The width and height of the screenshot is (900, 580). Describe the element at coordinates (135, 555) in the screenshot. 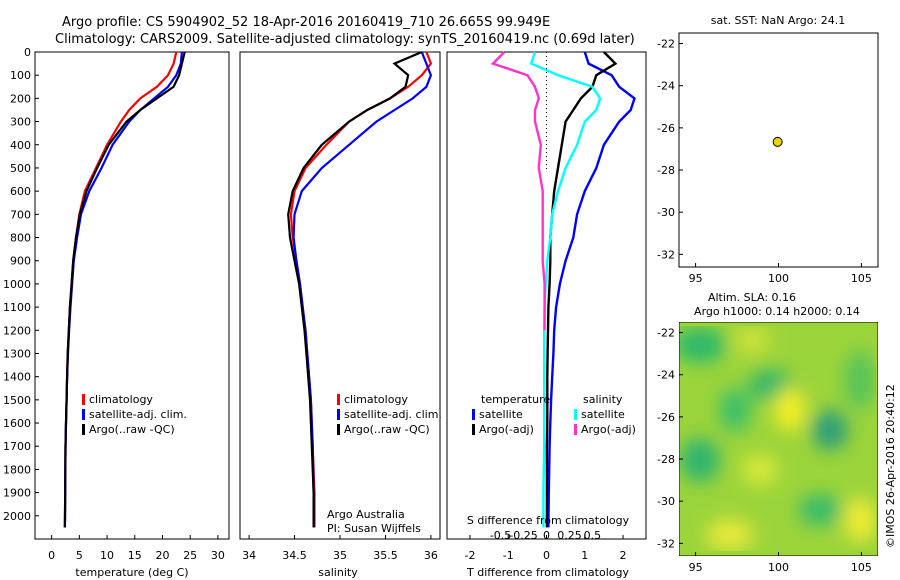

I see `x-tick-label: 15` at that location.